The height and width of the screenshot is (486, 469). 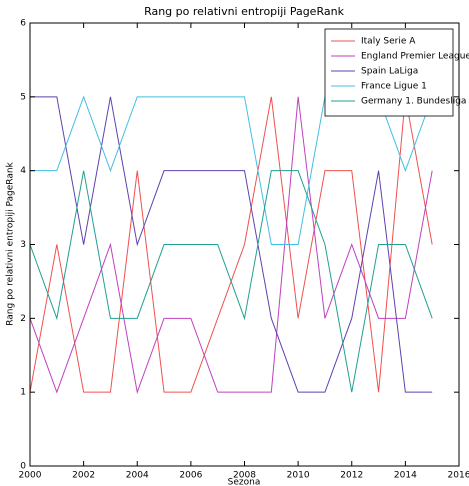 What do you see at coordinates (23, 393) in the screenshot?
I see `y-tick-label: 1` at bounding box center [23, 393].